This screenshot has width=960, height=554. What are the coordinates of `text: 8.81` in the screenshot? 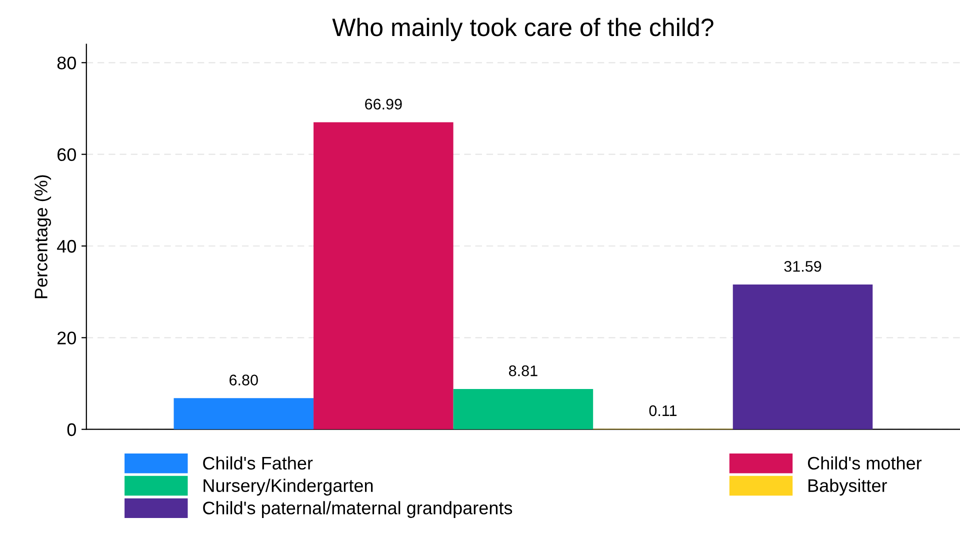 It's located at (523, 370).